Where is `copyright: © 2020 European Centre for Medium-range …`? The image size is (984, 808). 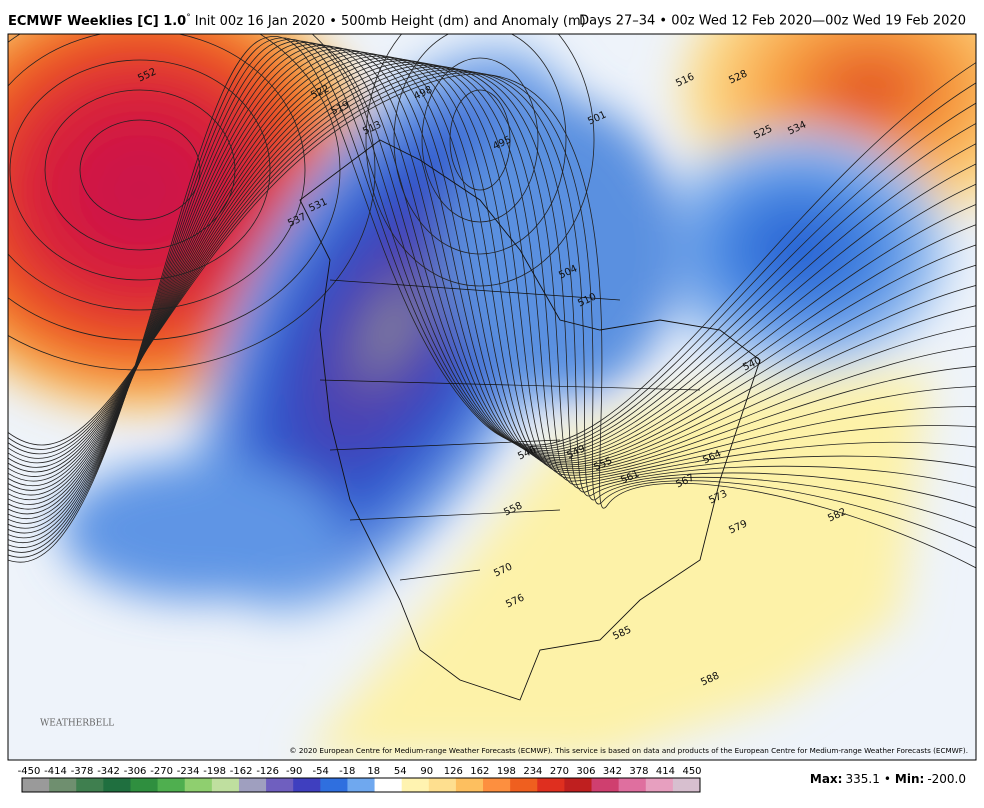
copyright: © 2020 European Centre for Medium-range … is located at coordinates (628, 750).